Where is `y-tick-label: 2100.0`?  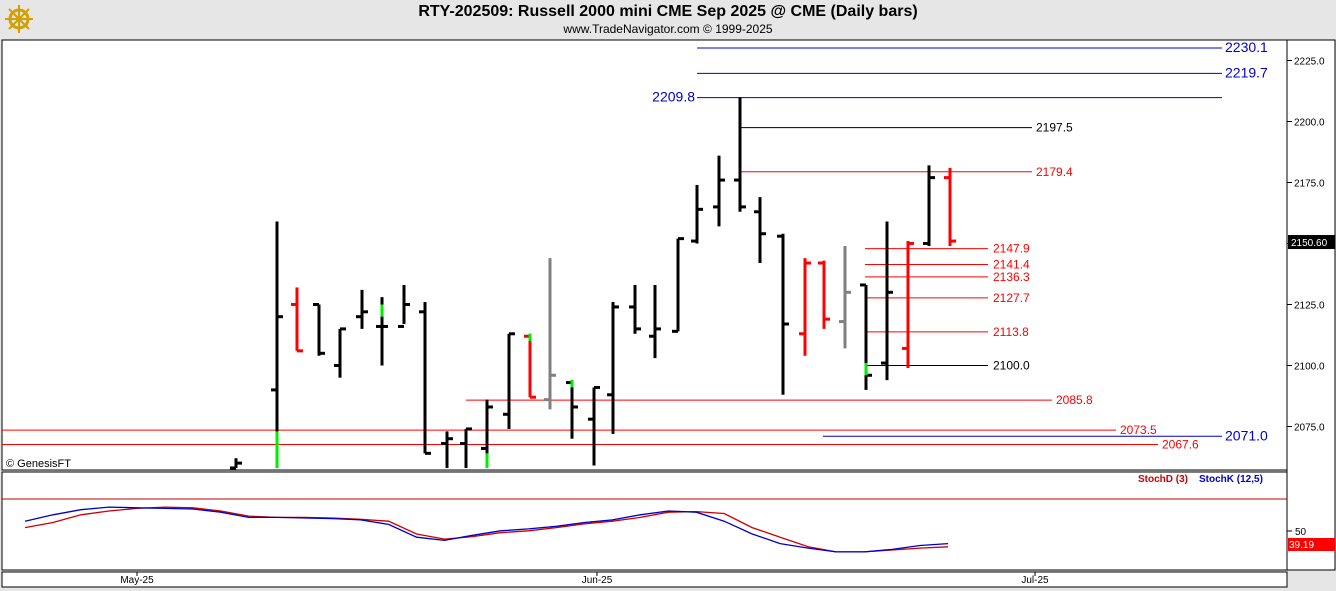 y-tick-label: 2100.0 is located at coordinates (1309, 367).